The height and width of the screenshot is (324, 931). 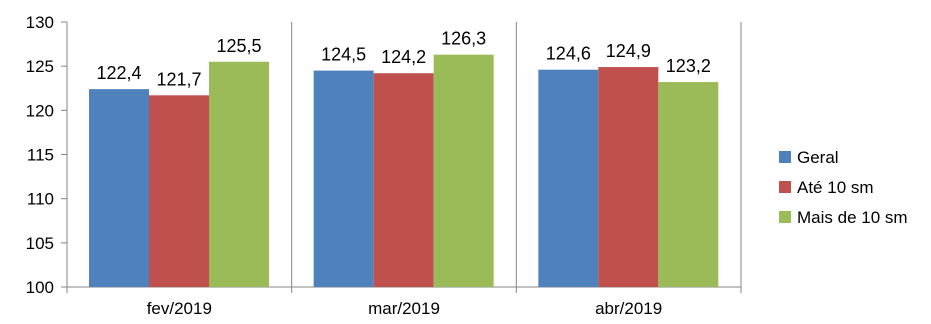 What do you see at coordinates (40, 287) in the screenshot?
I see `y-tick-label: 100` at bounding box center [40, 287].